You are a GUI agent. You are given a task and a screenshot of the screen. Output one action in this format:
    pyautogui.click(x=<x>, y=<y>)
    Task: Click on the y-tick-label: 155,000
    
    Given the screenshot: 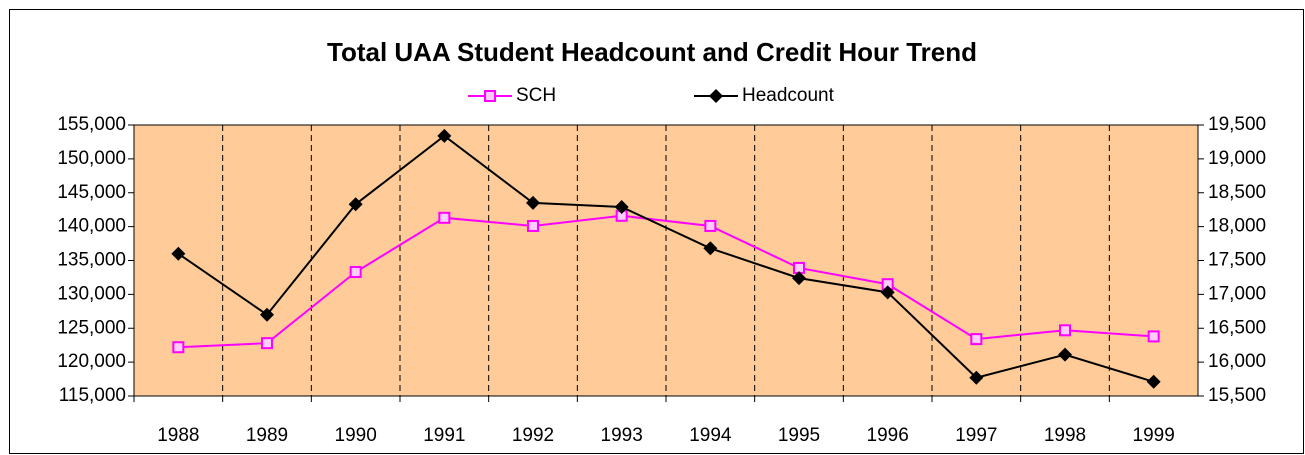 What is the action you would take?
    pyautogui.click(x=91, y=124)
    